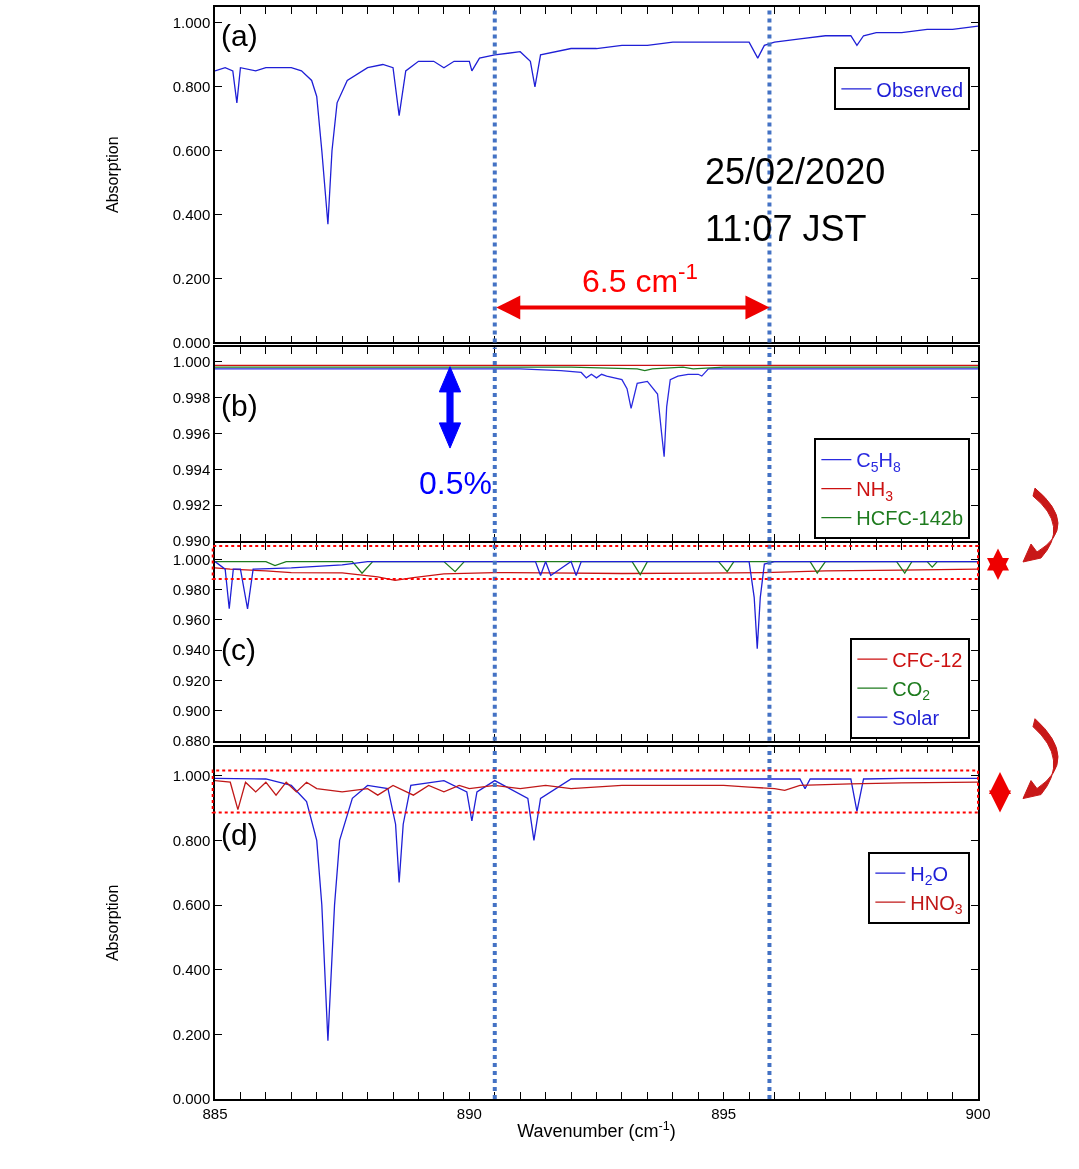 The image size is (1079, 1169). Describe the element at coordinates (238, 649) in the screenshot. I see `annotation: (c)` at that location.